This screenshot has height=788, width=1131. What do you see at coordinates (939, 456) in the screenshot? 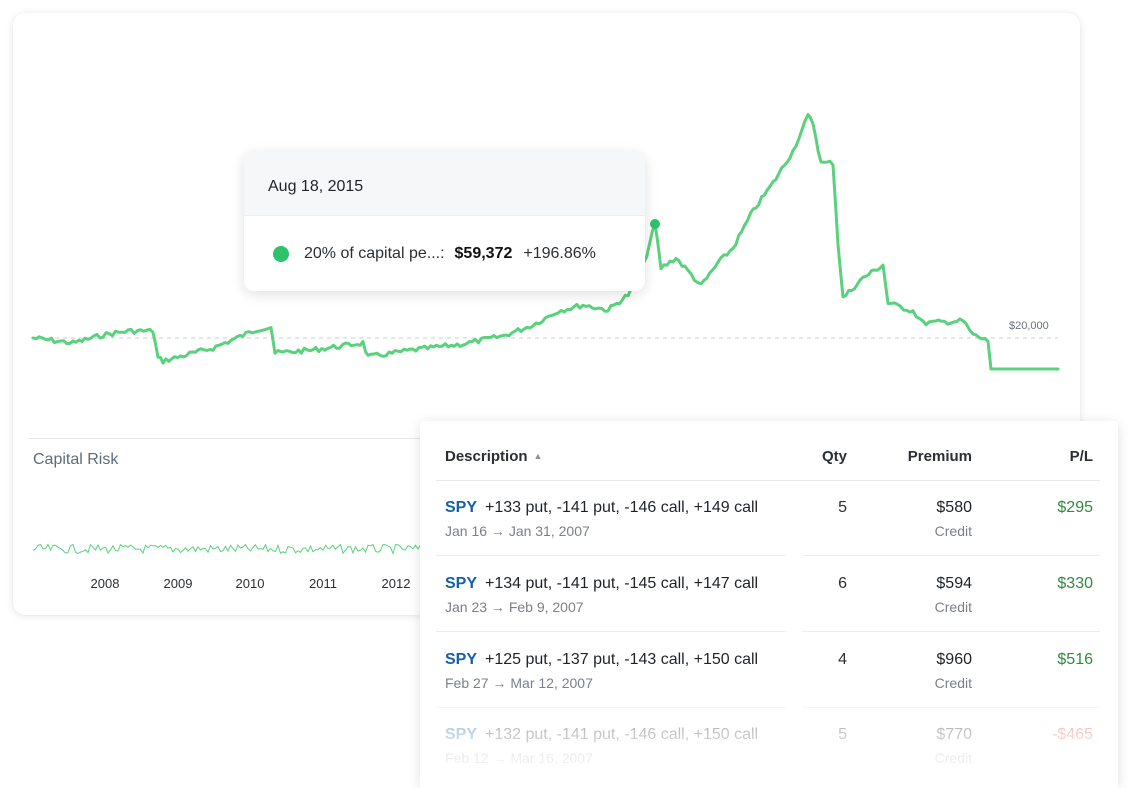
I see `column-header-premium: Premium` at bounding box center [939, 456].